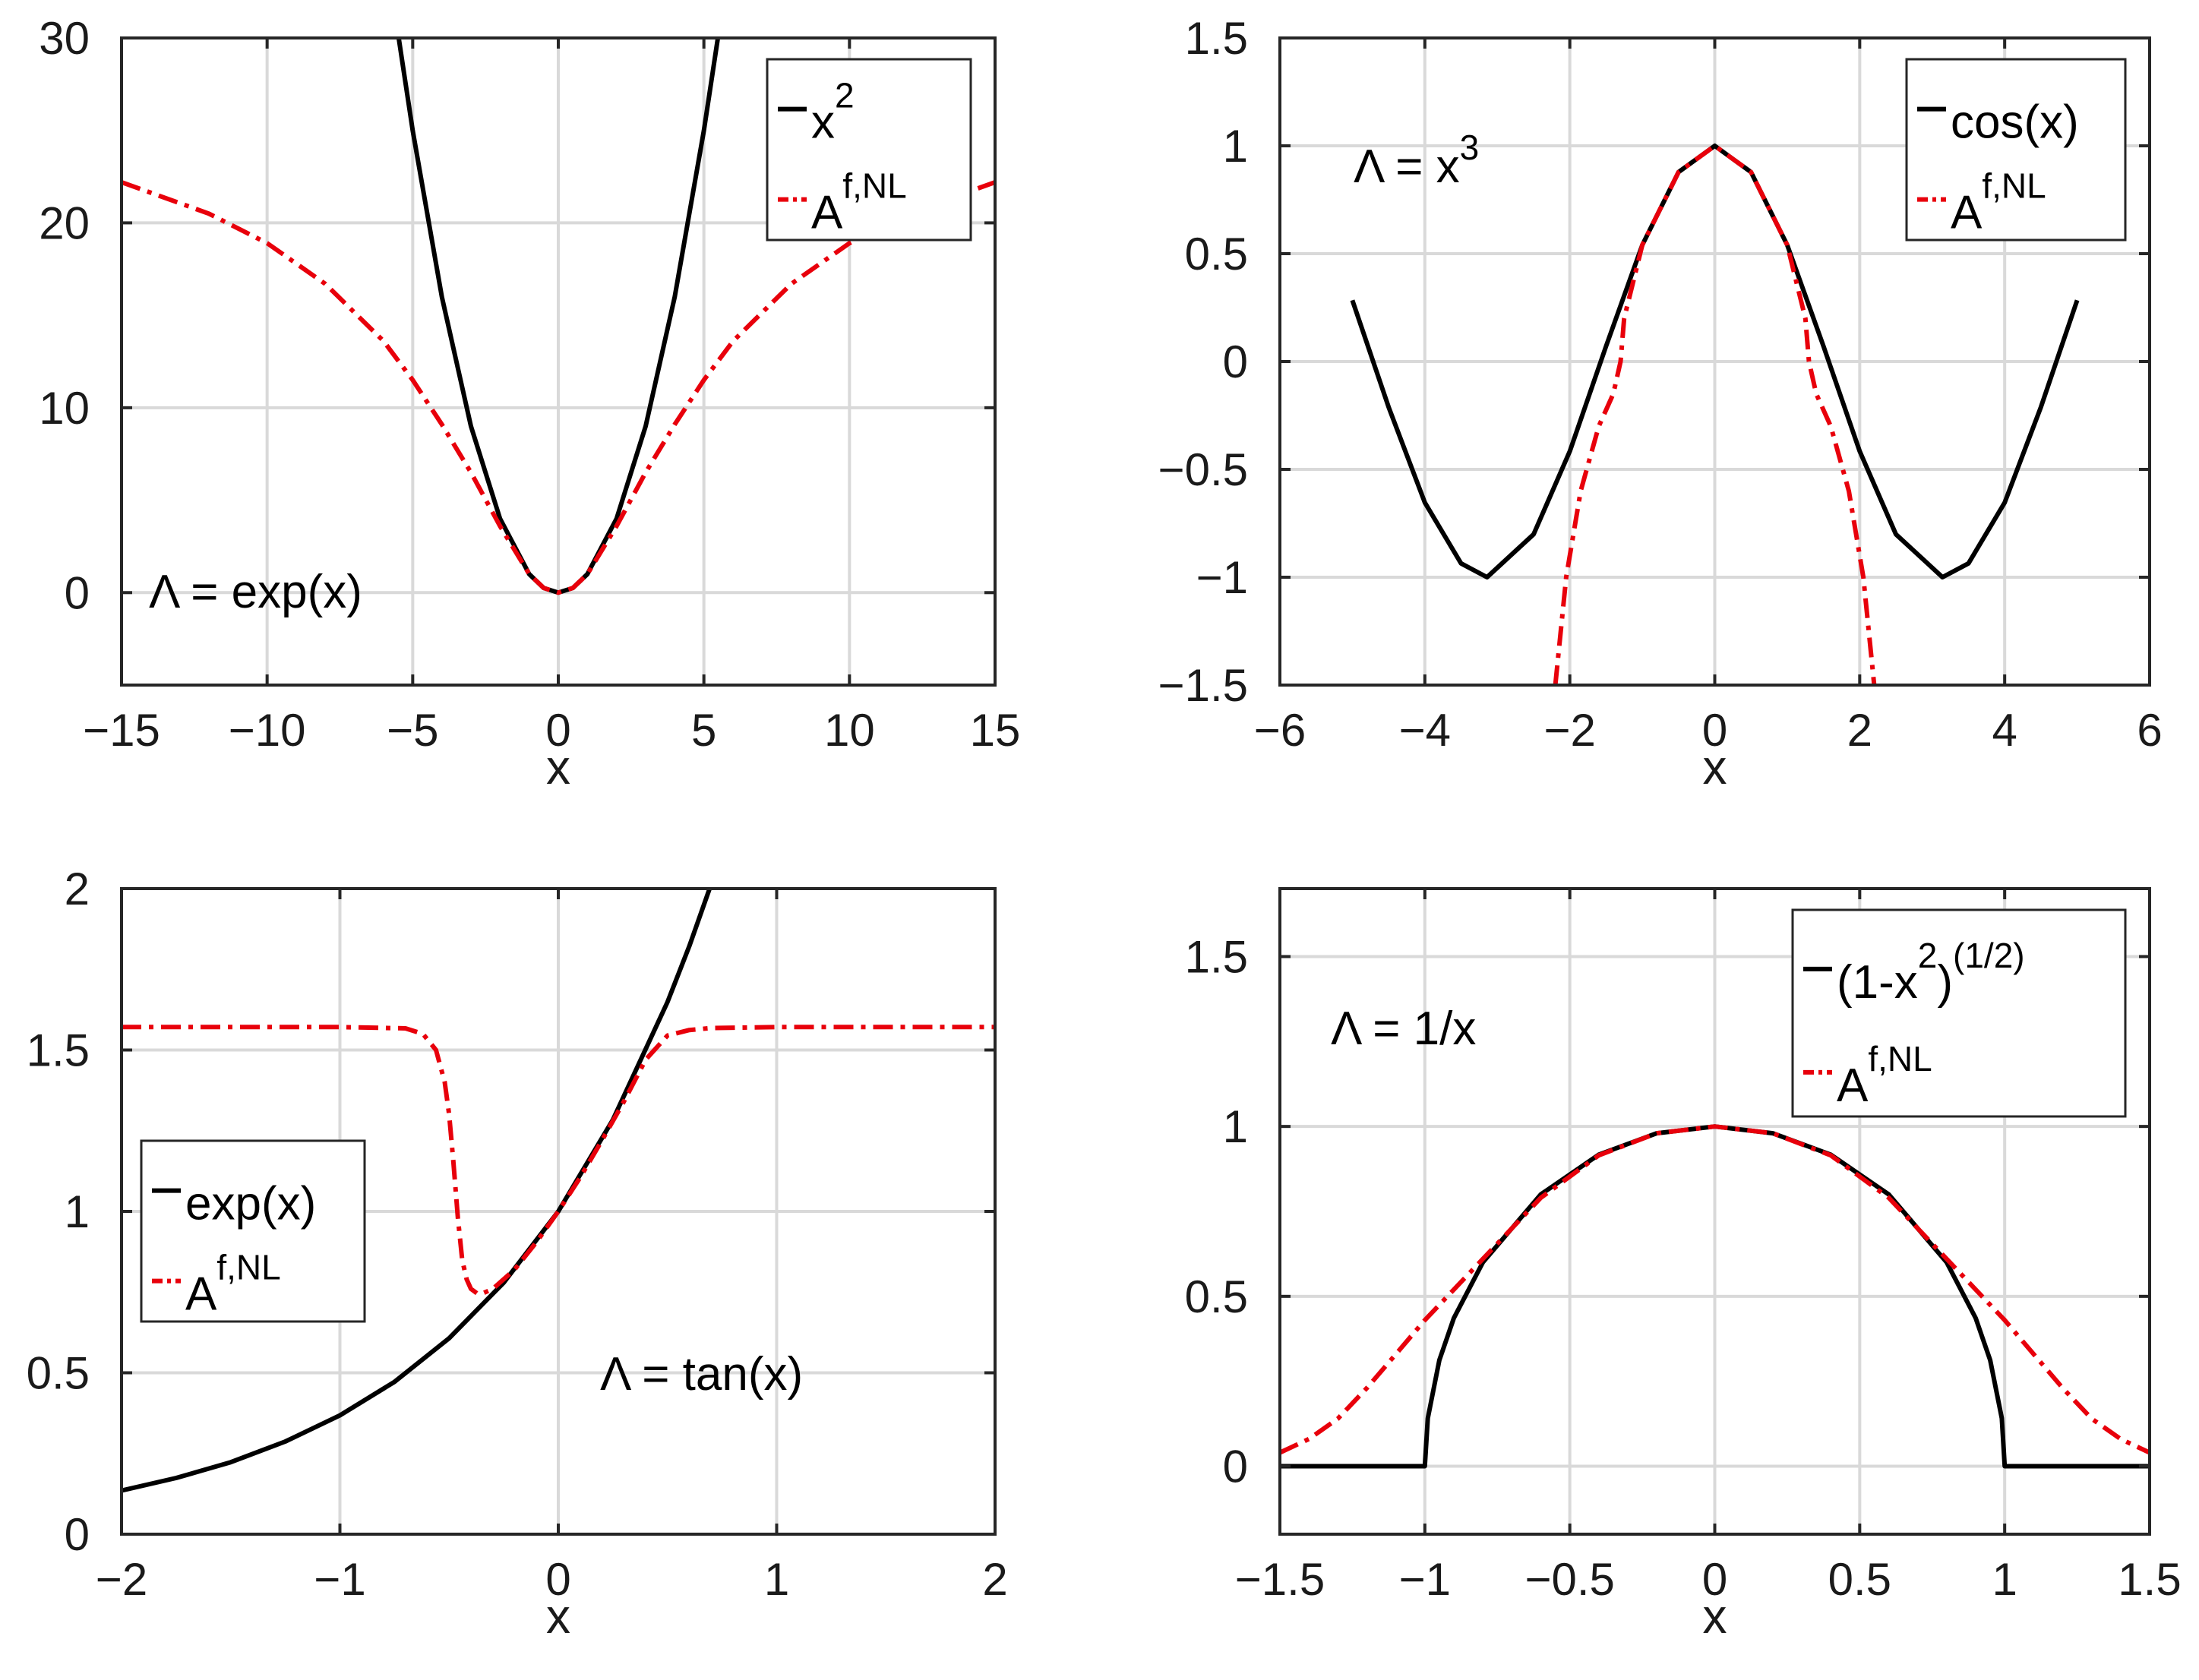 The height and width of the screenshot is (1680, 2199). I want to click on x-tick-label: −6, so click(1280, 731).